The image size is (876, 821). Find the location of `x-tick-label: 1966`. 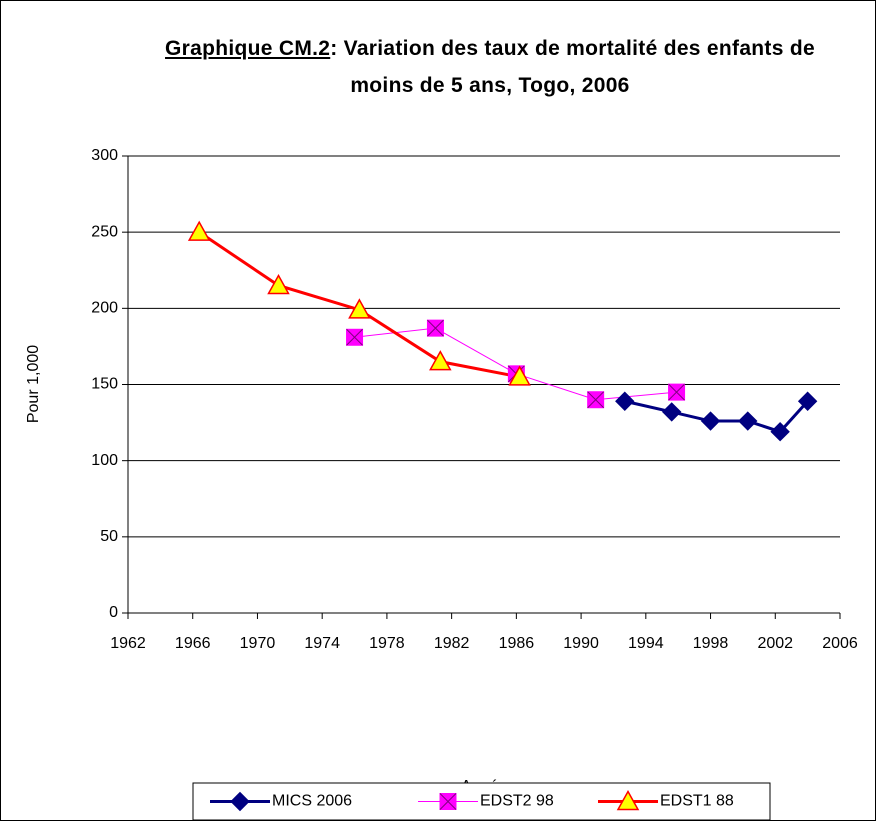

x-tick-label: 1966 is located at coordinates (193, 643).